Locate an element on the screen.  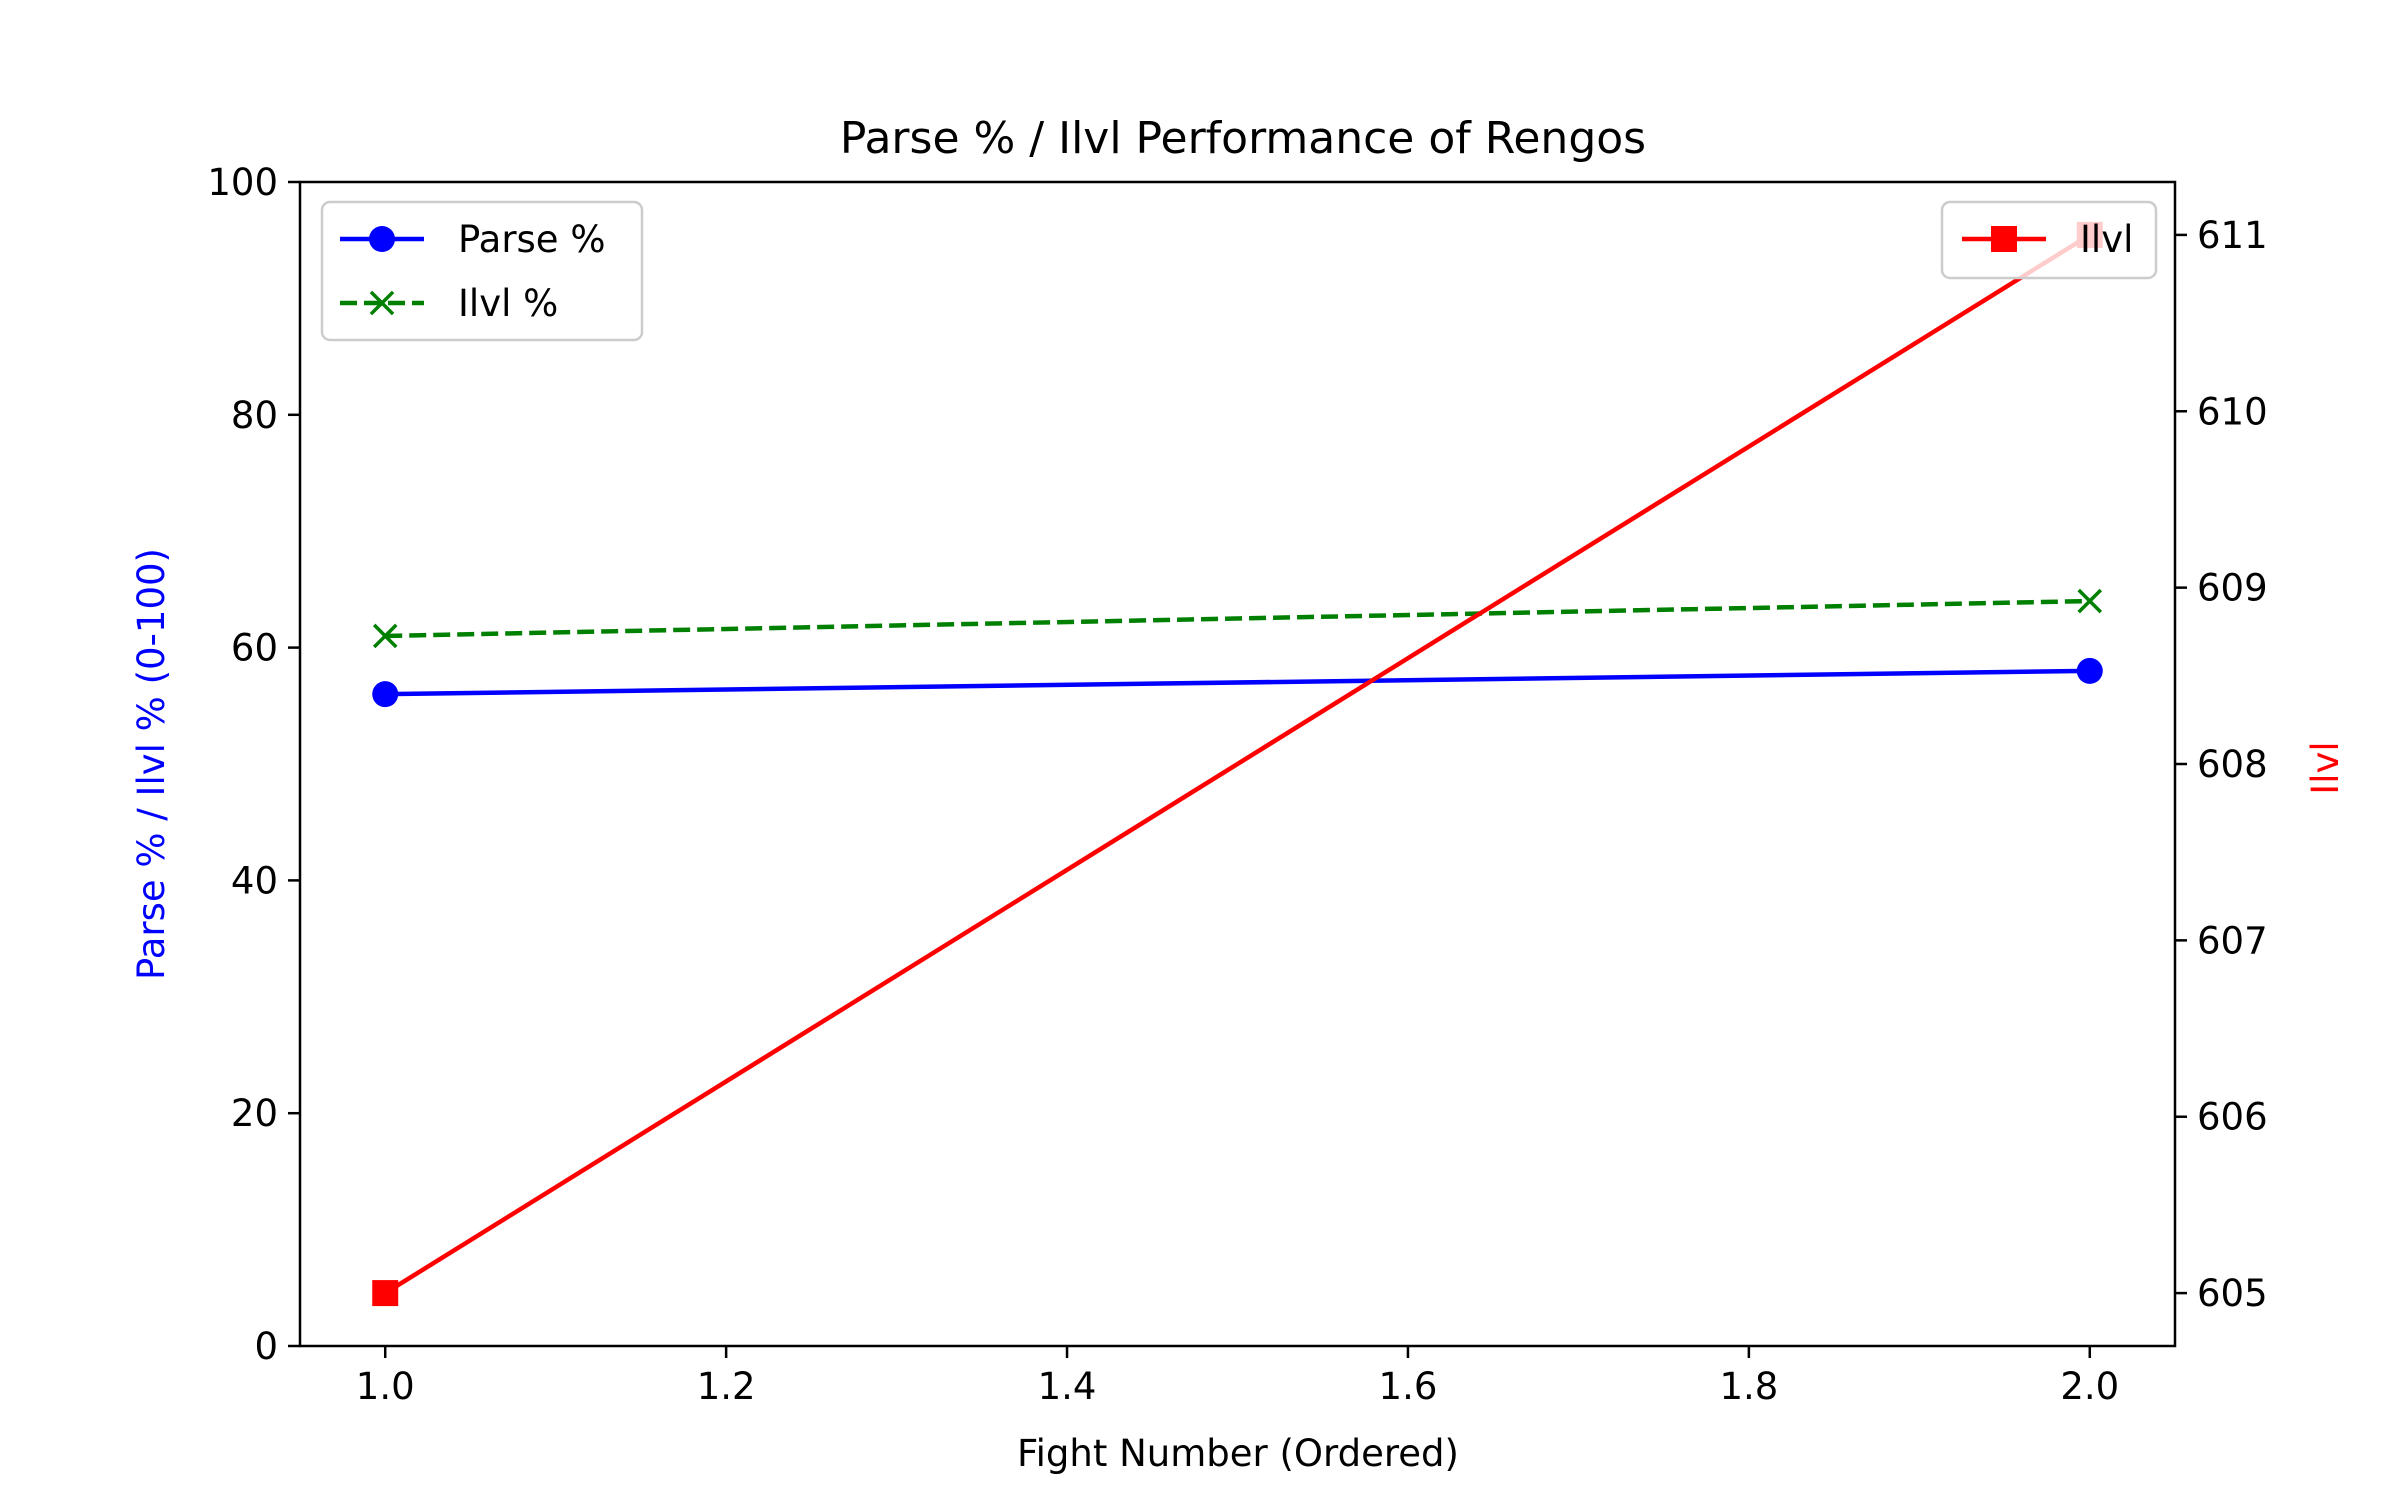
x-tick-label-5: 2.0 is located at coordinates (2089, 1386).